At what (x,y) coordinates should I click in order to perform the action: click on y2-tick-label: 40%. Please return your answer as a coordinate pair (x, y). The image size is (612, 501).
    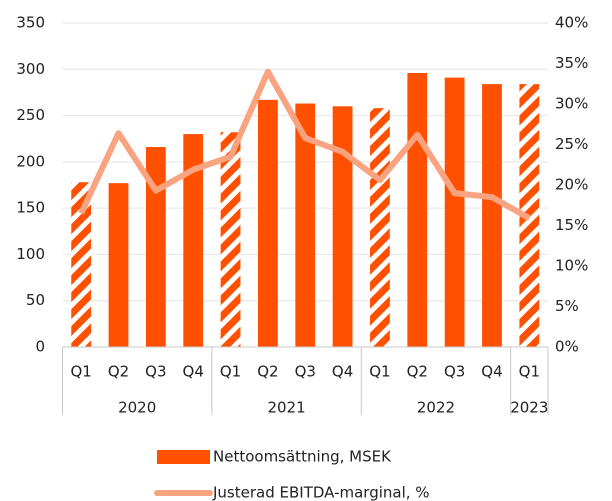
    Looking at the image, I should click on (571, 23).